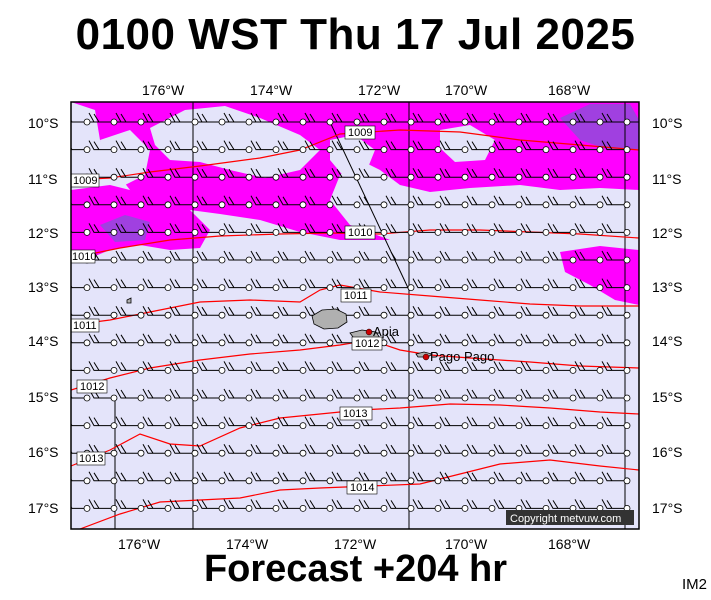 The width and height of the screenshot is (711, 600). I want to click on svg-text: 170°W, so click(466, 544).